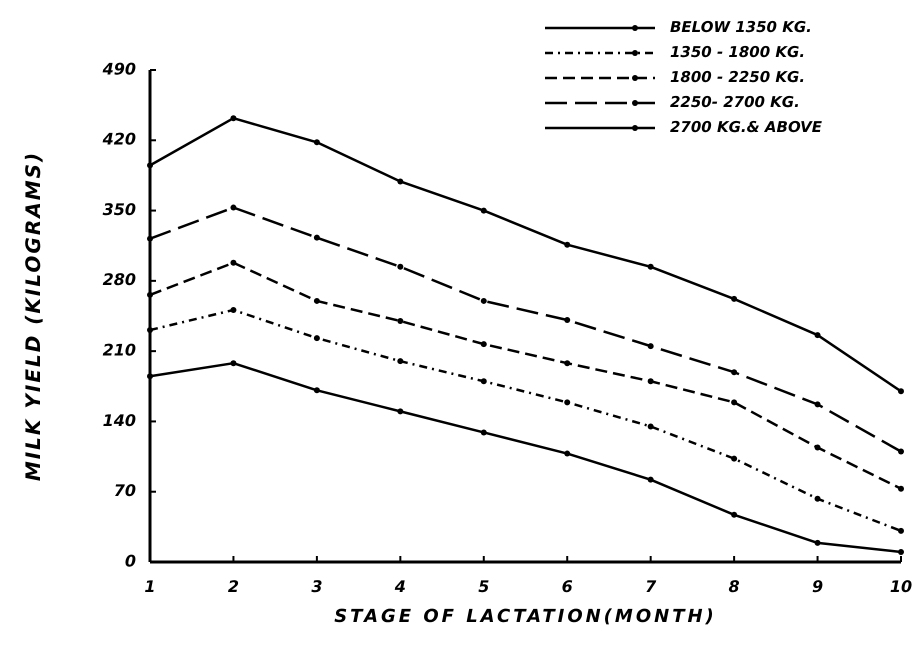 The width and height of the screenshot is (923, 652). Describe the element at coordinates (735, 102) in the screenshot. I see `legend-label: 2250- 2700 KG.` at that location.